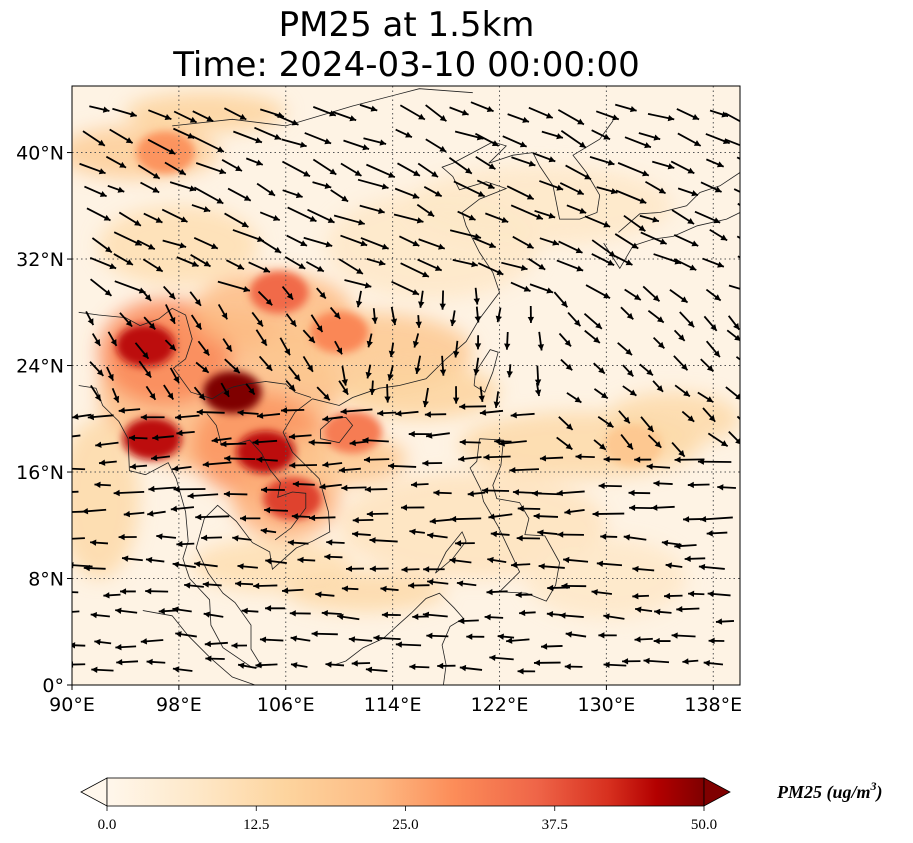 Image resolution: width=913 pixels, height=843 pixels. Describe the element at coordinates (266, 452) in the screenshot. I see `pm25-hotspot` at that location.